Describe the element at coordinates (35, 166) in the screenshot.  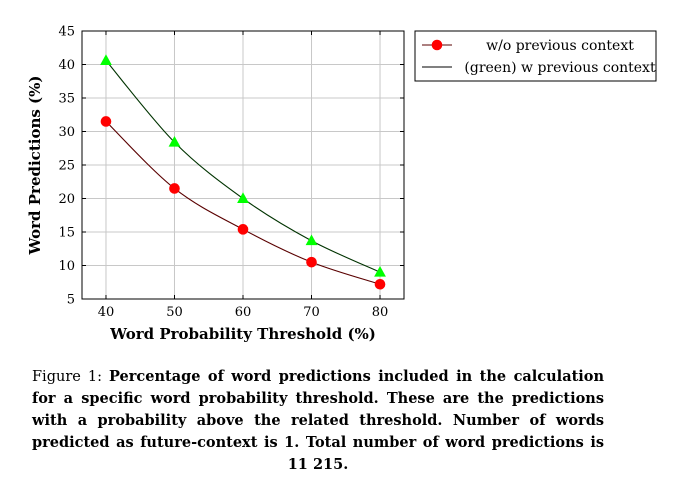
I see `y-axis-label: Word Predictions (%)` at that location.